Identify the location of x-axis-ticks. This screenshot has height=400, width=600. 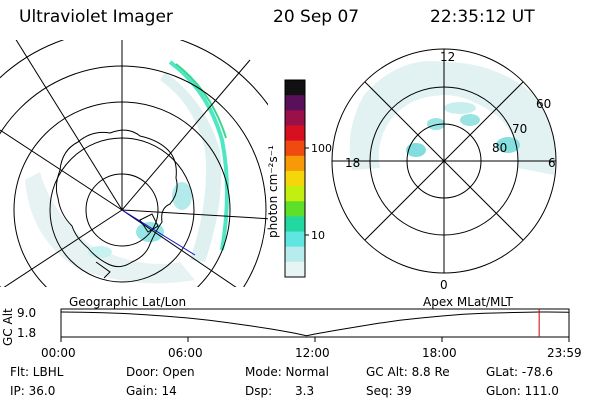
(315, 339).